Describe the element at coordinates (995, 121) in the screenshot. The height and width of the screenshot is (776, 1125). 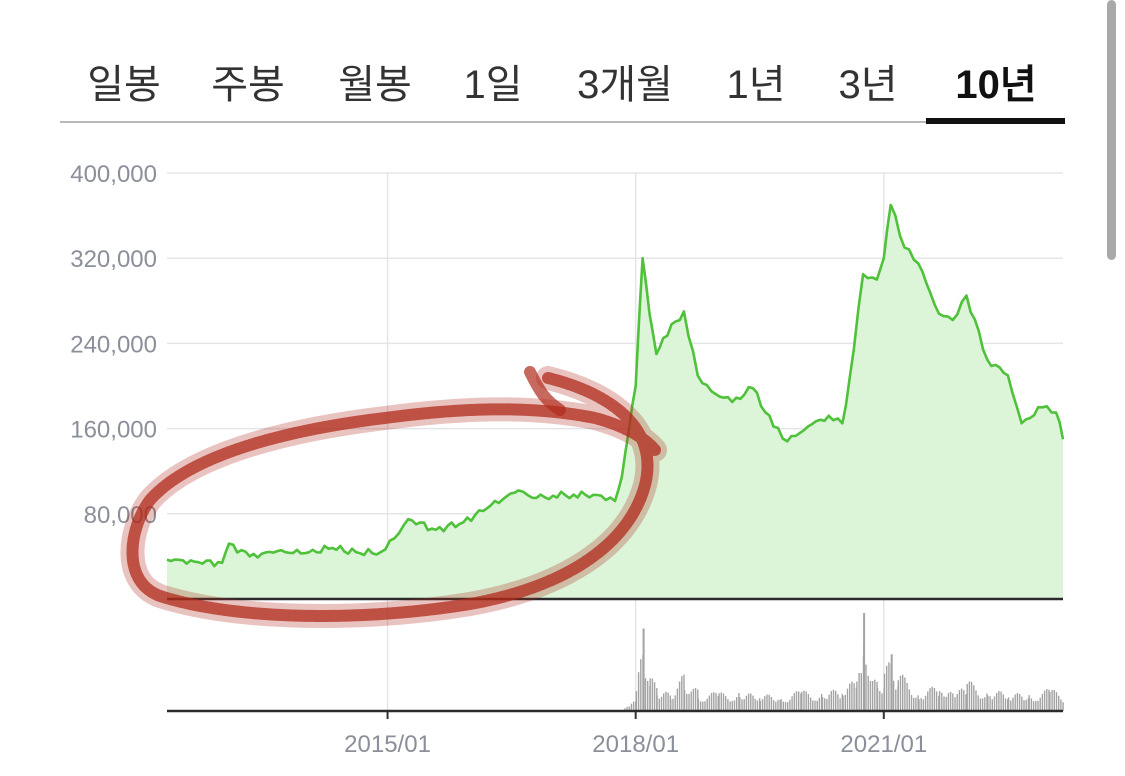
I see `active-tab-underline` at that location.